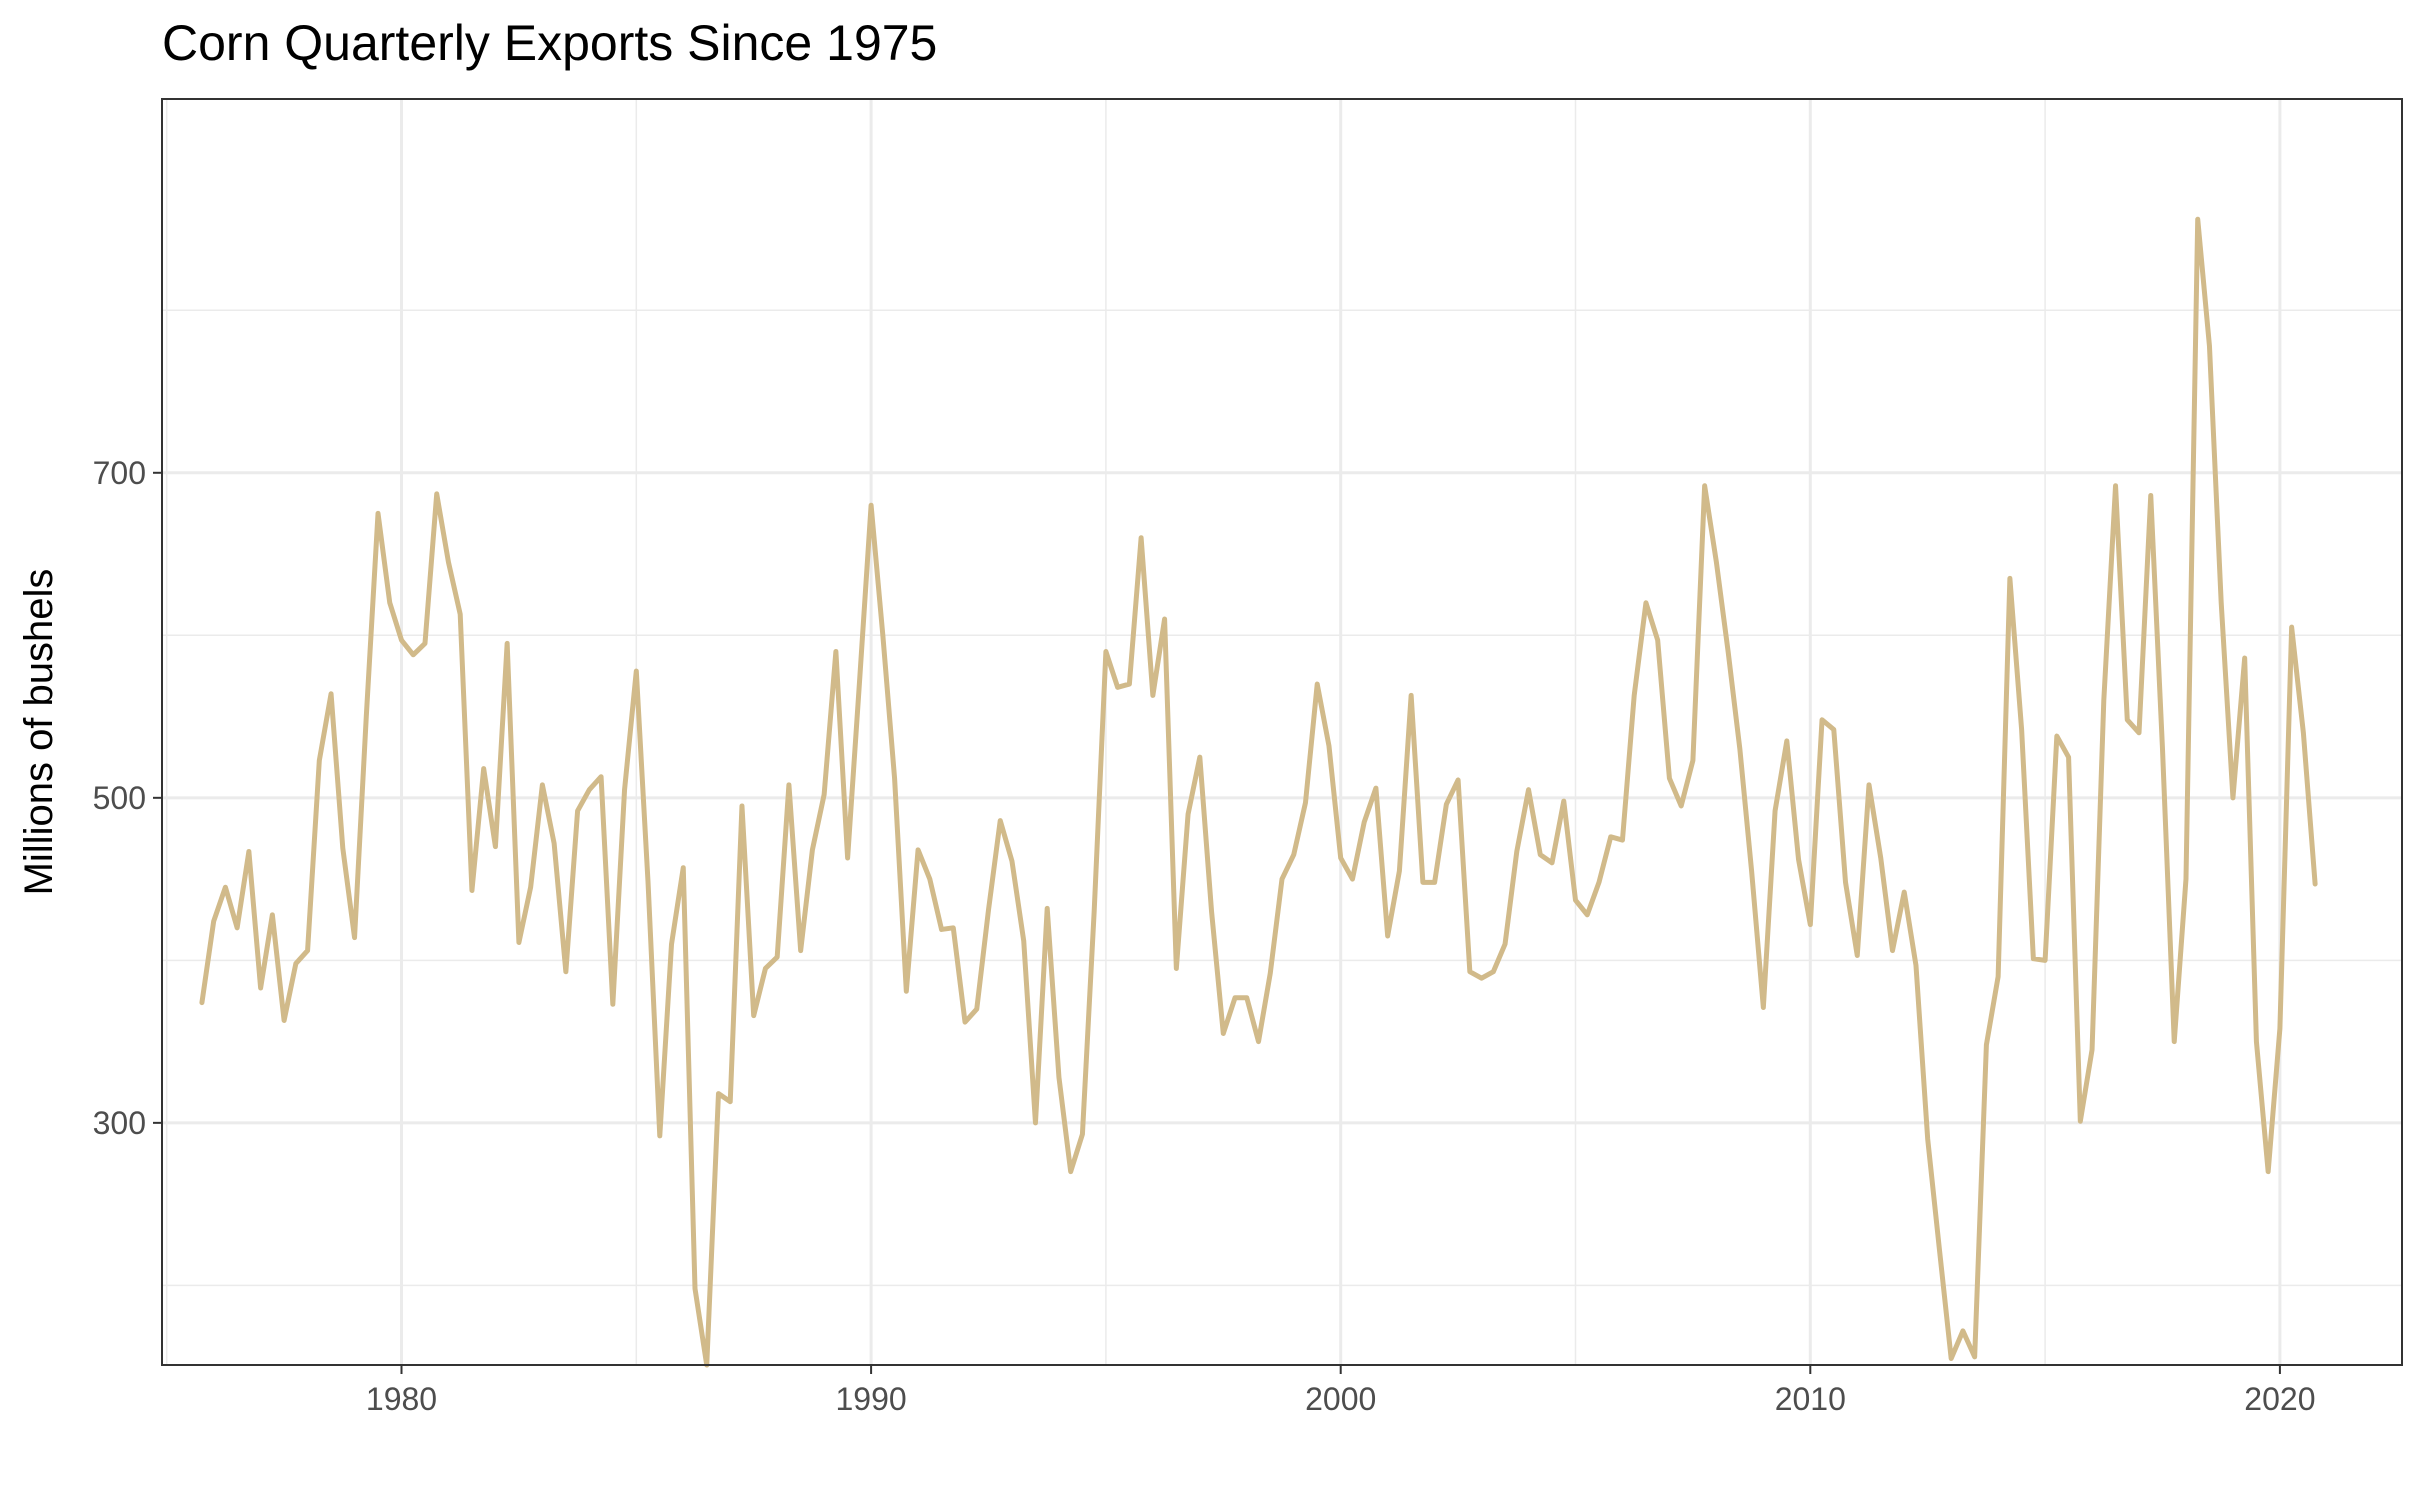 This screenshot has height=1499, width=2424. What do you see at coordinates (1810, 1399) in the screenshot?
I see `x-tick-label: 2010` at bounding box center [1810, 1399].